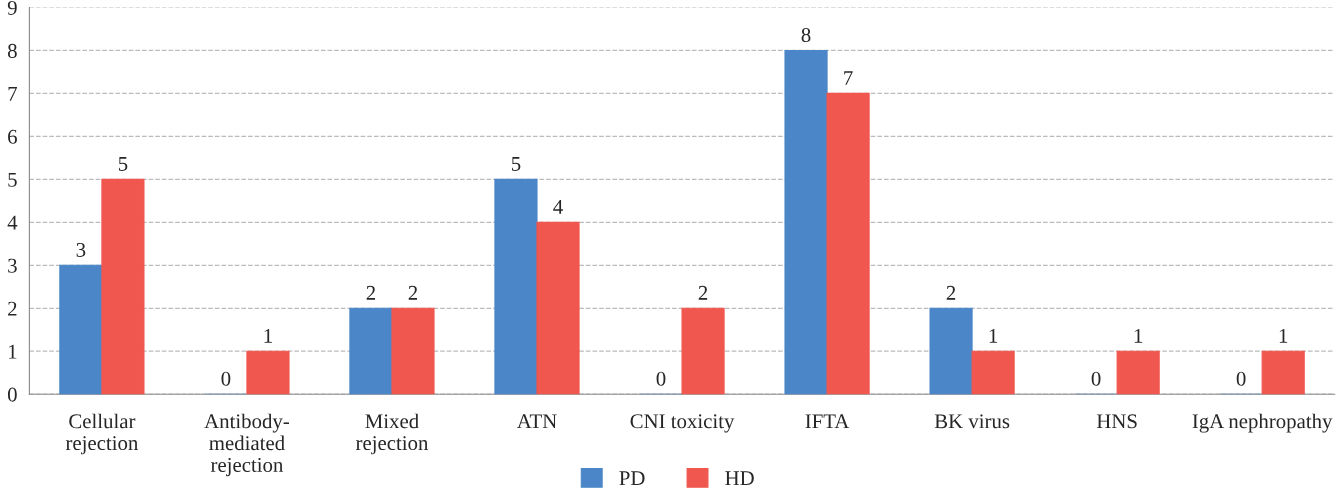 This screenshot has height=499, width=1336. Describe the element at coordinates (536, 421) in the screenshot. I see `x-tick-label: ATN` at that location.